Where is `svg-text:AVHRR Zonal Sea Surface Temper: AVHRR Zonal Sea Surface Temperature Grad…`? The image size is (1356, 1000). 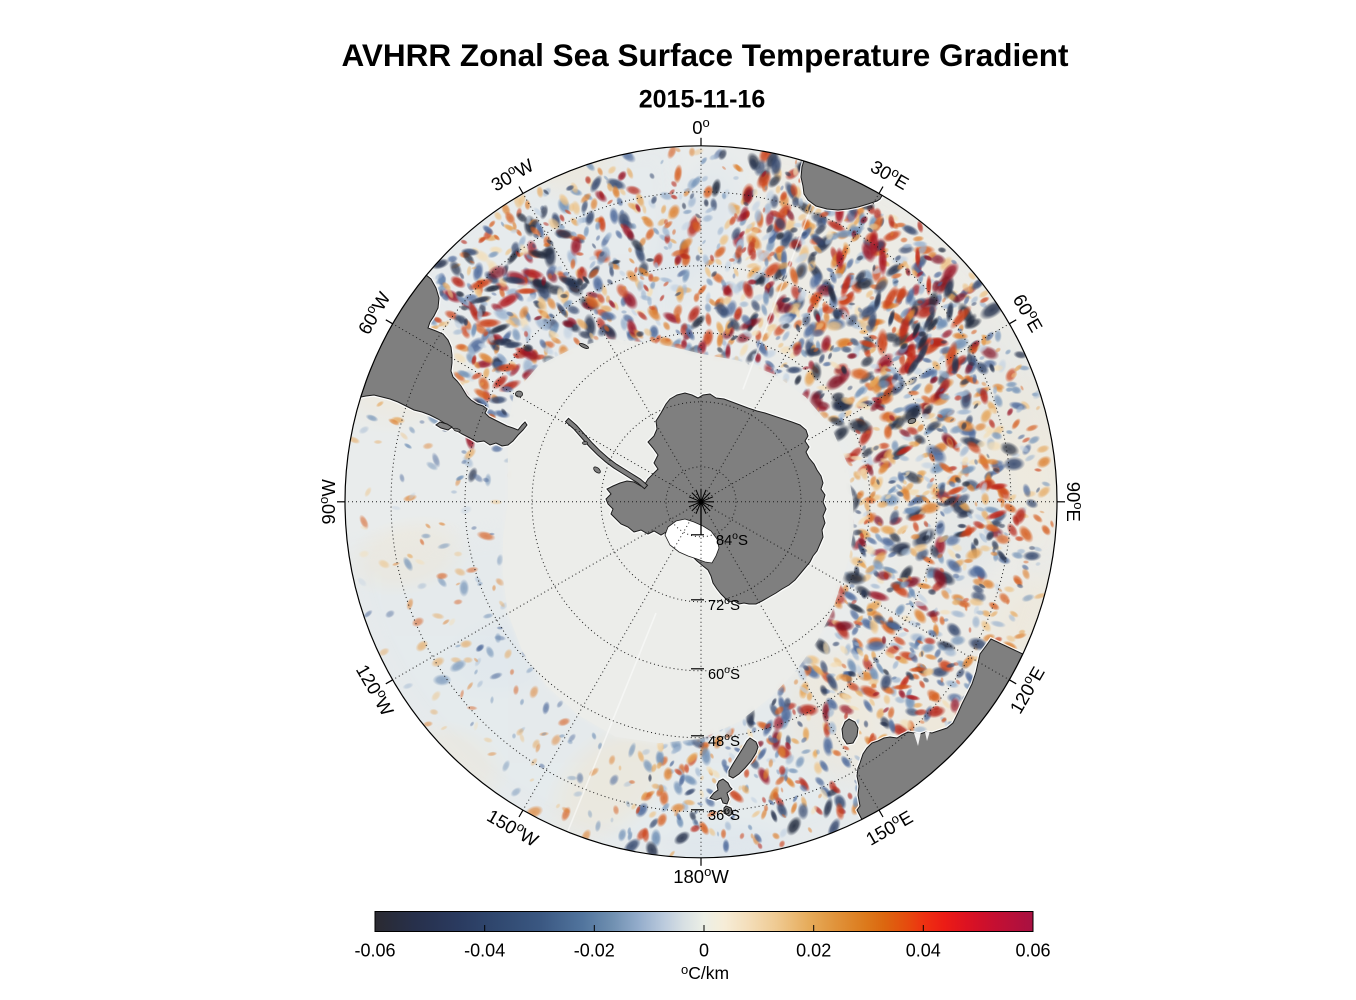 svg-text:AVHRR Zonal Sea Surface Temper: AVHRR Zonal Sea Surface Temperature Grad… is located at coordinates (705, 55).